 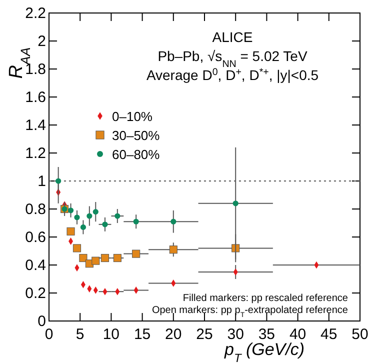 I want to click on y-tick-label: 0, so click(x=42, y=321).